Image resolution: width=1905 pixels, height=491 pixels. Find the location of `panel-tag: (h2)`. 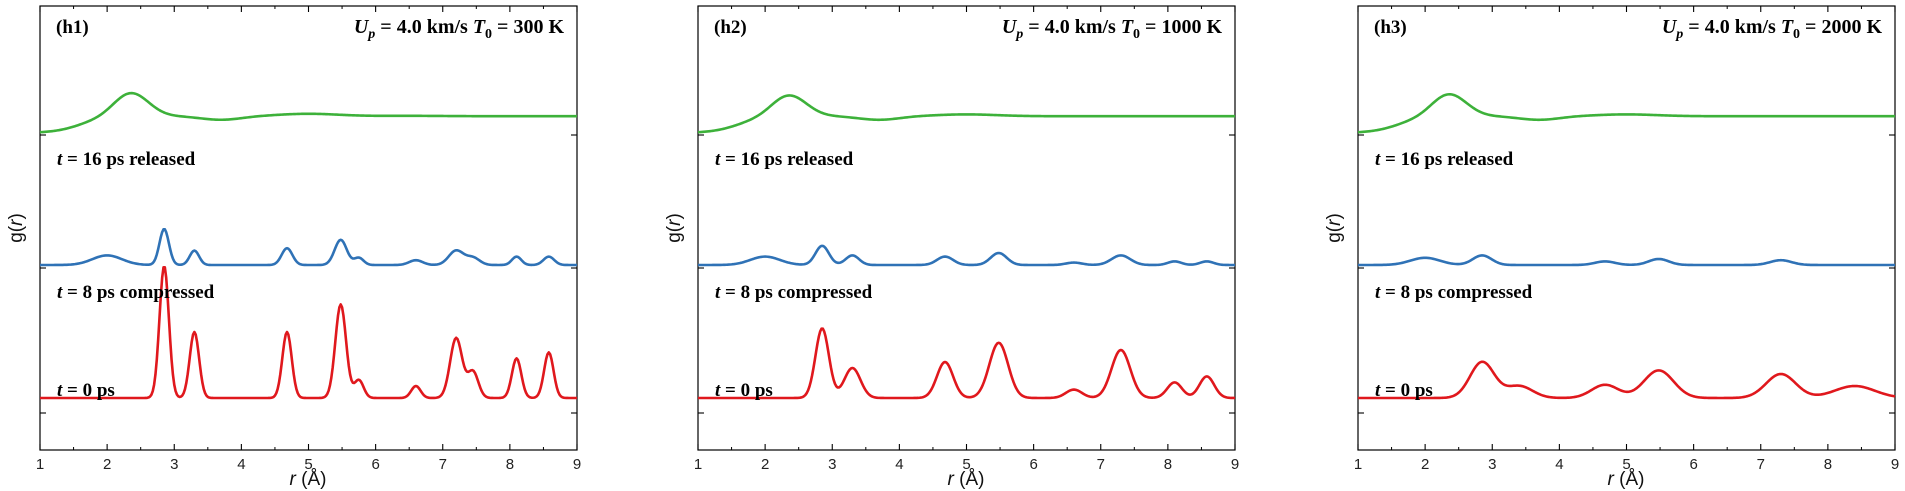

panel-tag: (h2) is located at coordinates (730, 27).